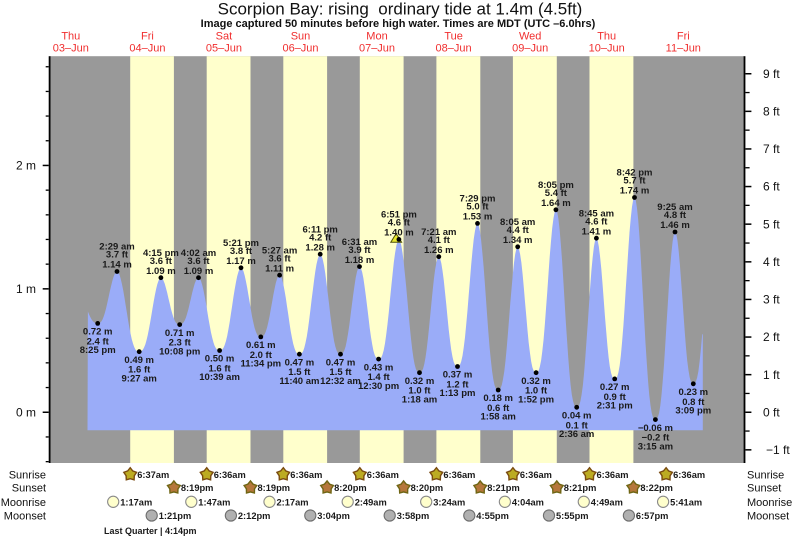 This screenshot has width=793, height=543. Describe the element at coordinates (438, 232) in the screenshot. I see `svg-text: 7:21 am` at that location.